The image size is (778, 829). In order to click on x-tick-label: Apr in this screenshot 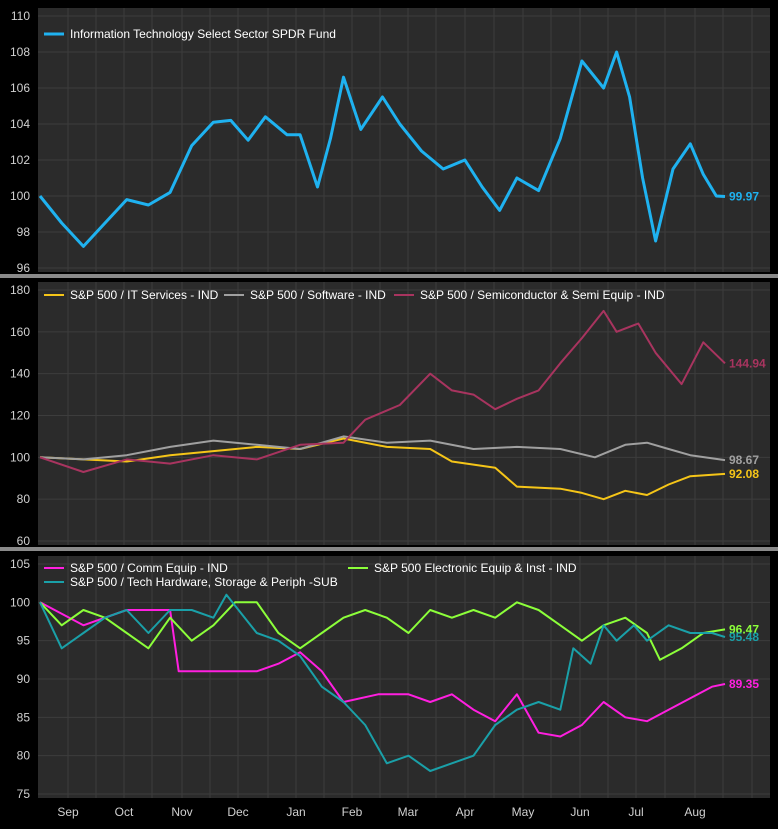, I will do `click(465, 812)`.